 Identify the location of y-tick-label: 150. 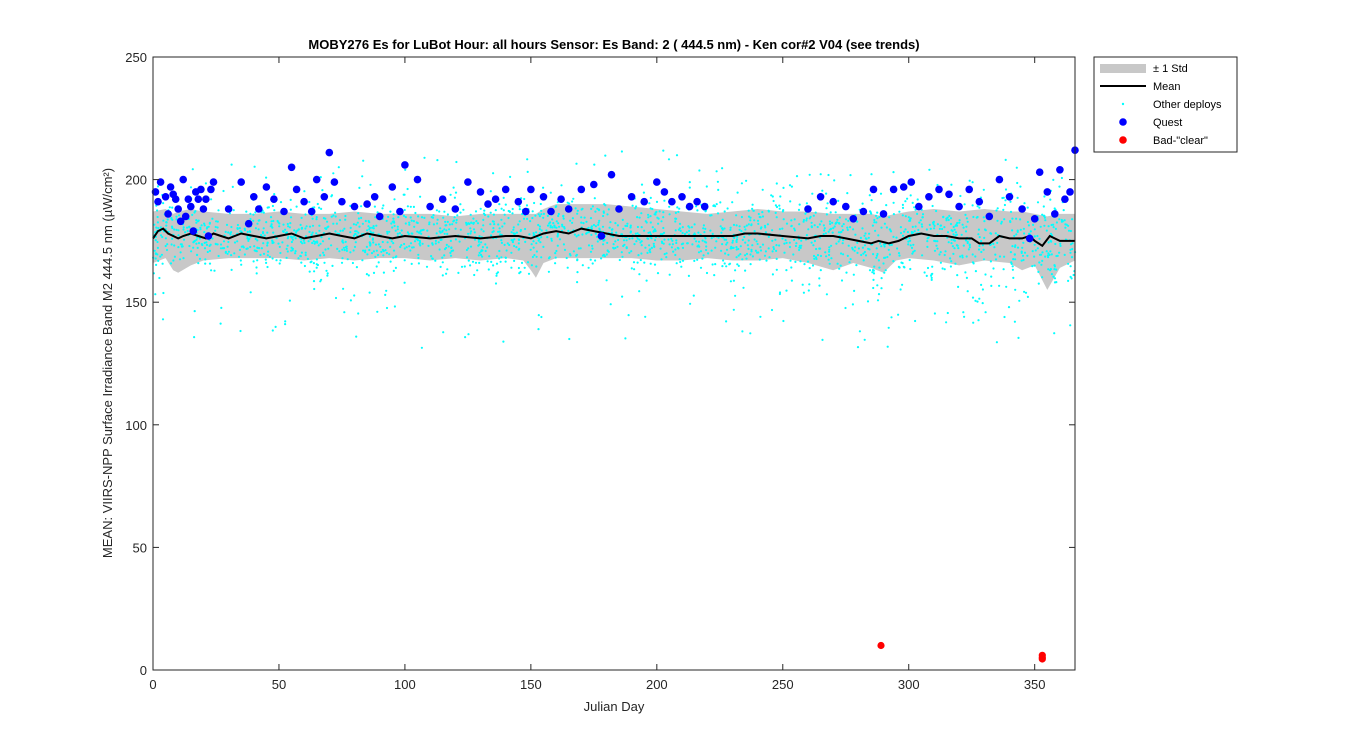
(136, 302).